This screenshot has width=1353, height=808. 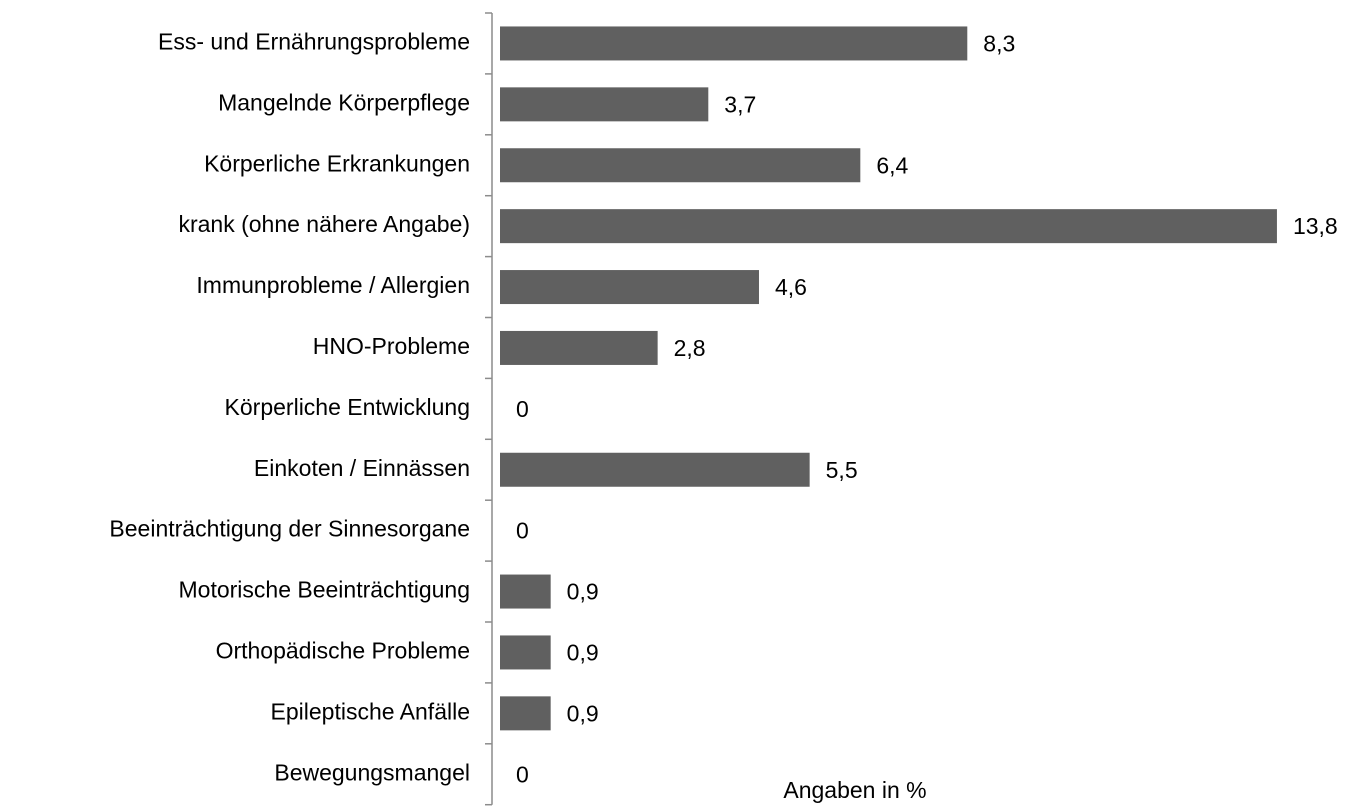 What do you see at coordinates (325, 590) in the screenshot?
I see `category-label: Motorische Beeinträchtigung` at bounding box center [325, 590].